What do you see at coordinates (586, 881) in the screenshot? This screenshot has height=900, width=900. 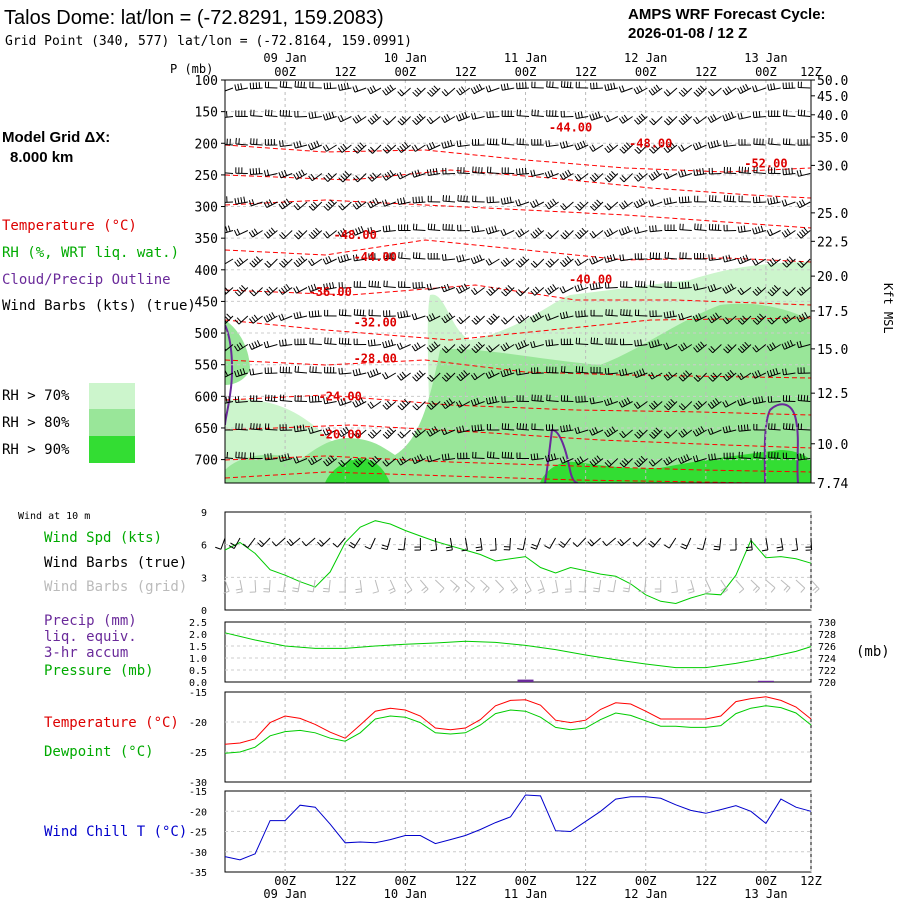 I see `bottom-hour-tick-label: 12Z` at bounding box center [586, 881].